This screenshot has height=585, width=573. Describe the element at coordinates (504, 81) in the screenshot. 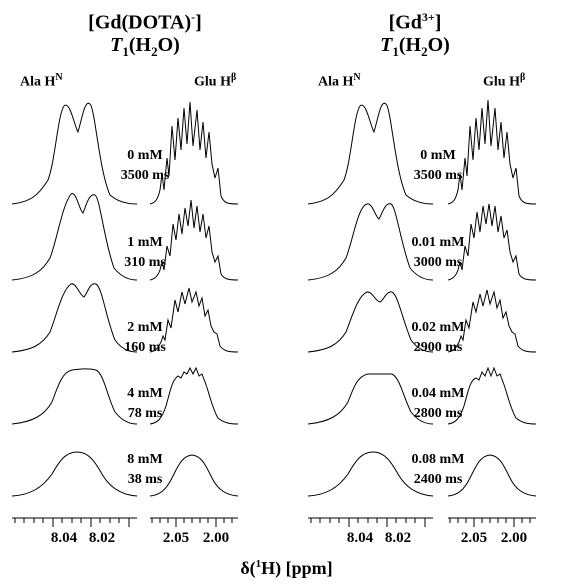

I see `right-glu-label: Glu Hβ` at that location.